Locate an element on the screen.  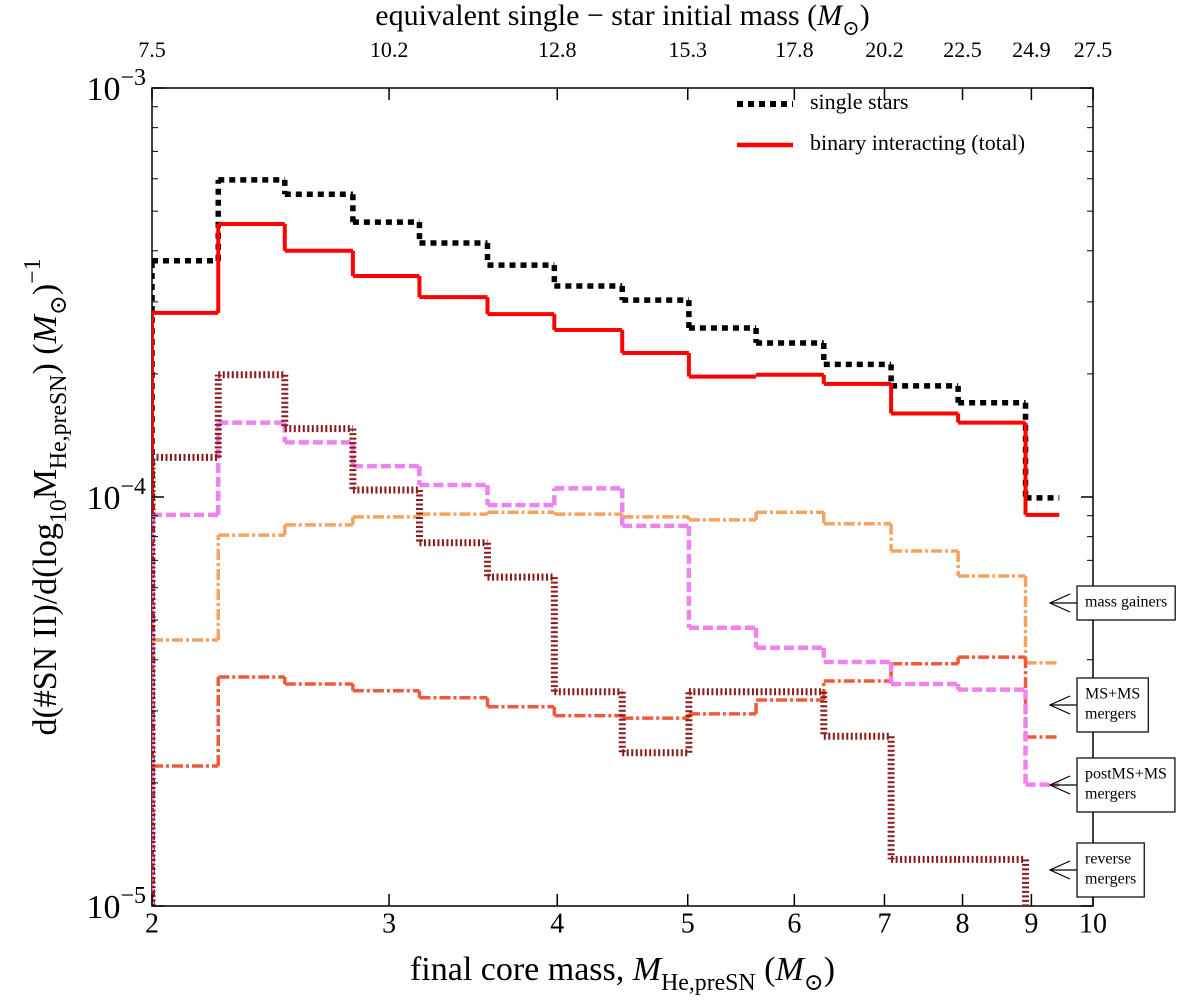
annotation-text: MS+MS is located at coordinates (1112, 694).